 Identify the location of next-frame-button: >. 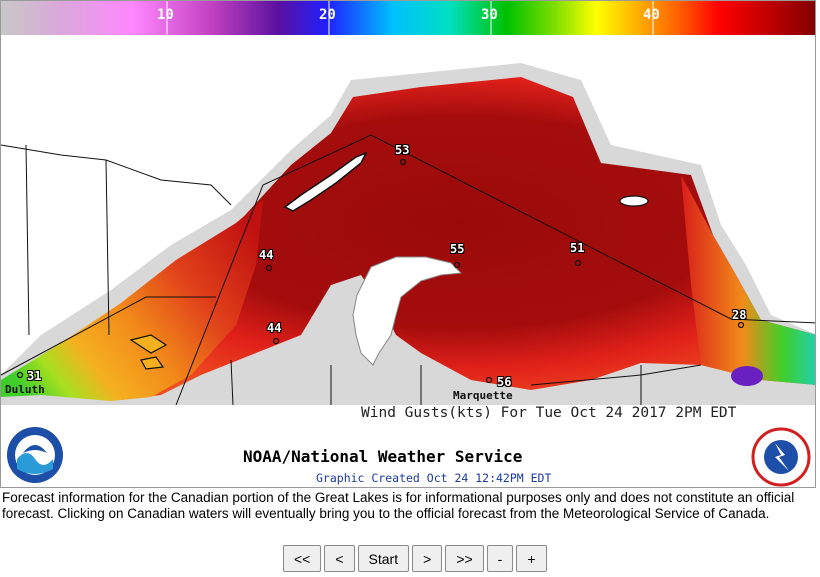
(427, 558).